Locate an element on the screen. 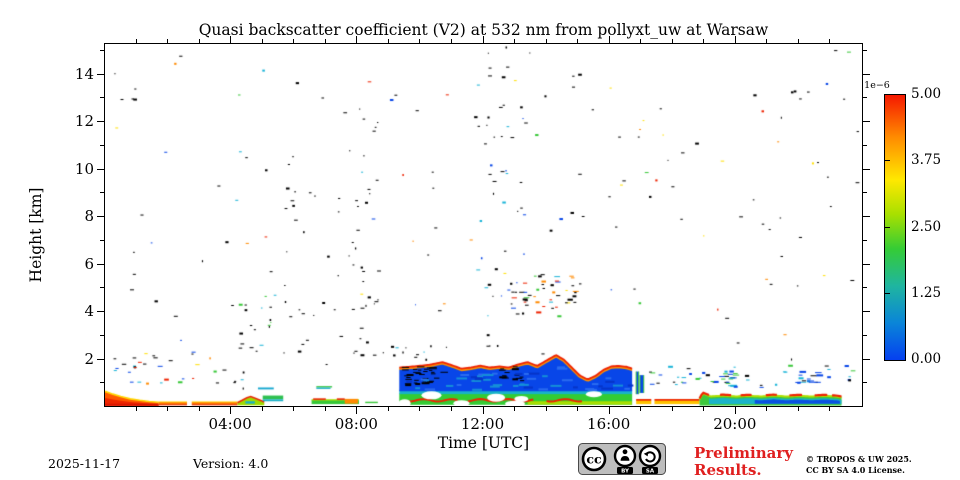  by-label: BY is located at coordinates (625, 471).